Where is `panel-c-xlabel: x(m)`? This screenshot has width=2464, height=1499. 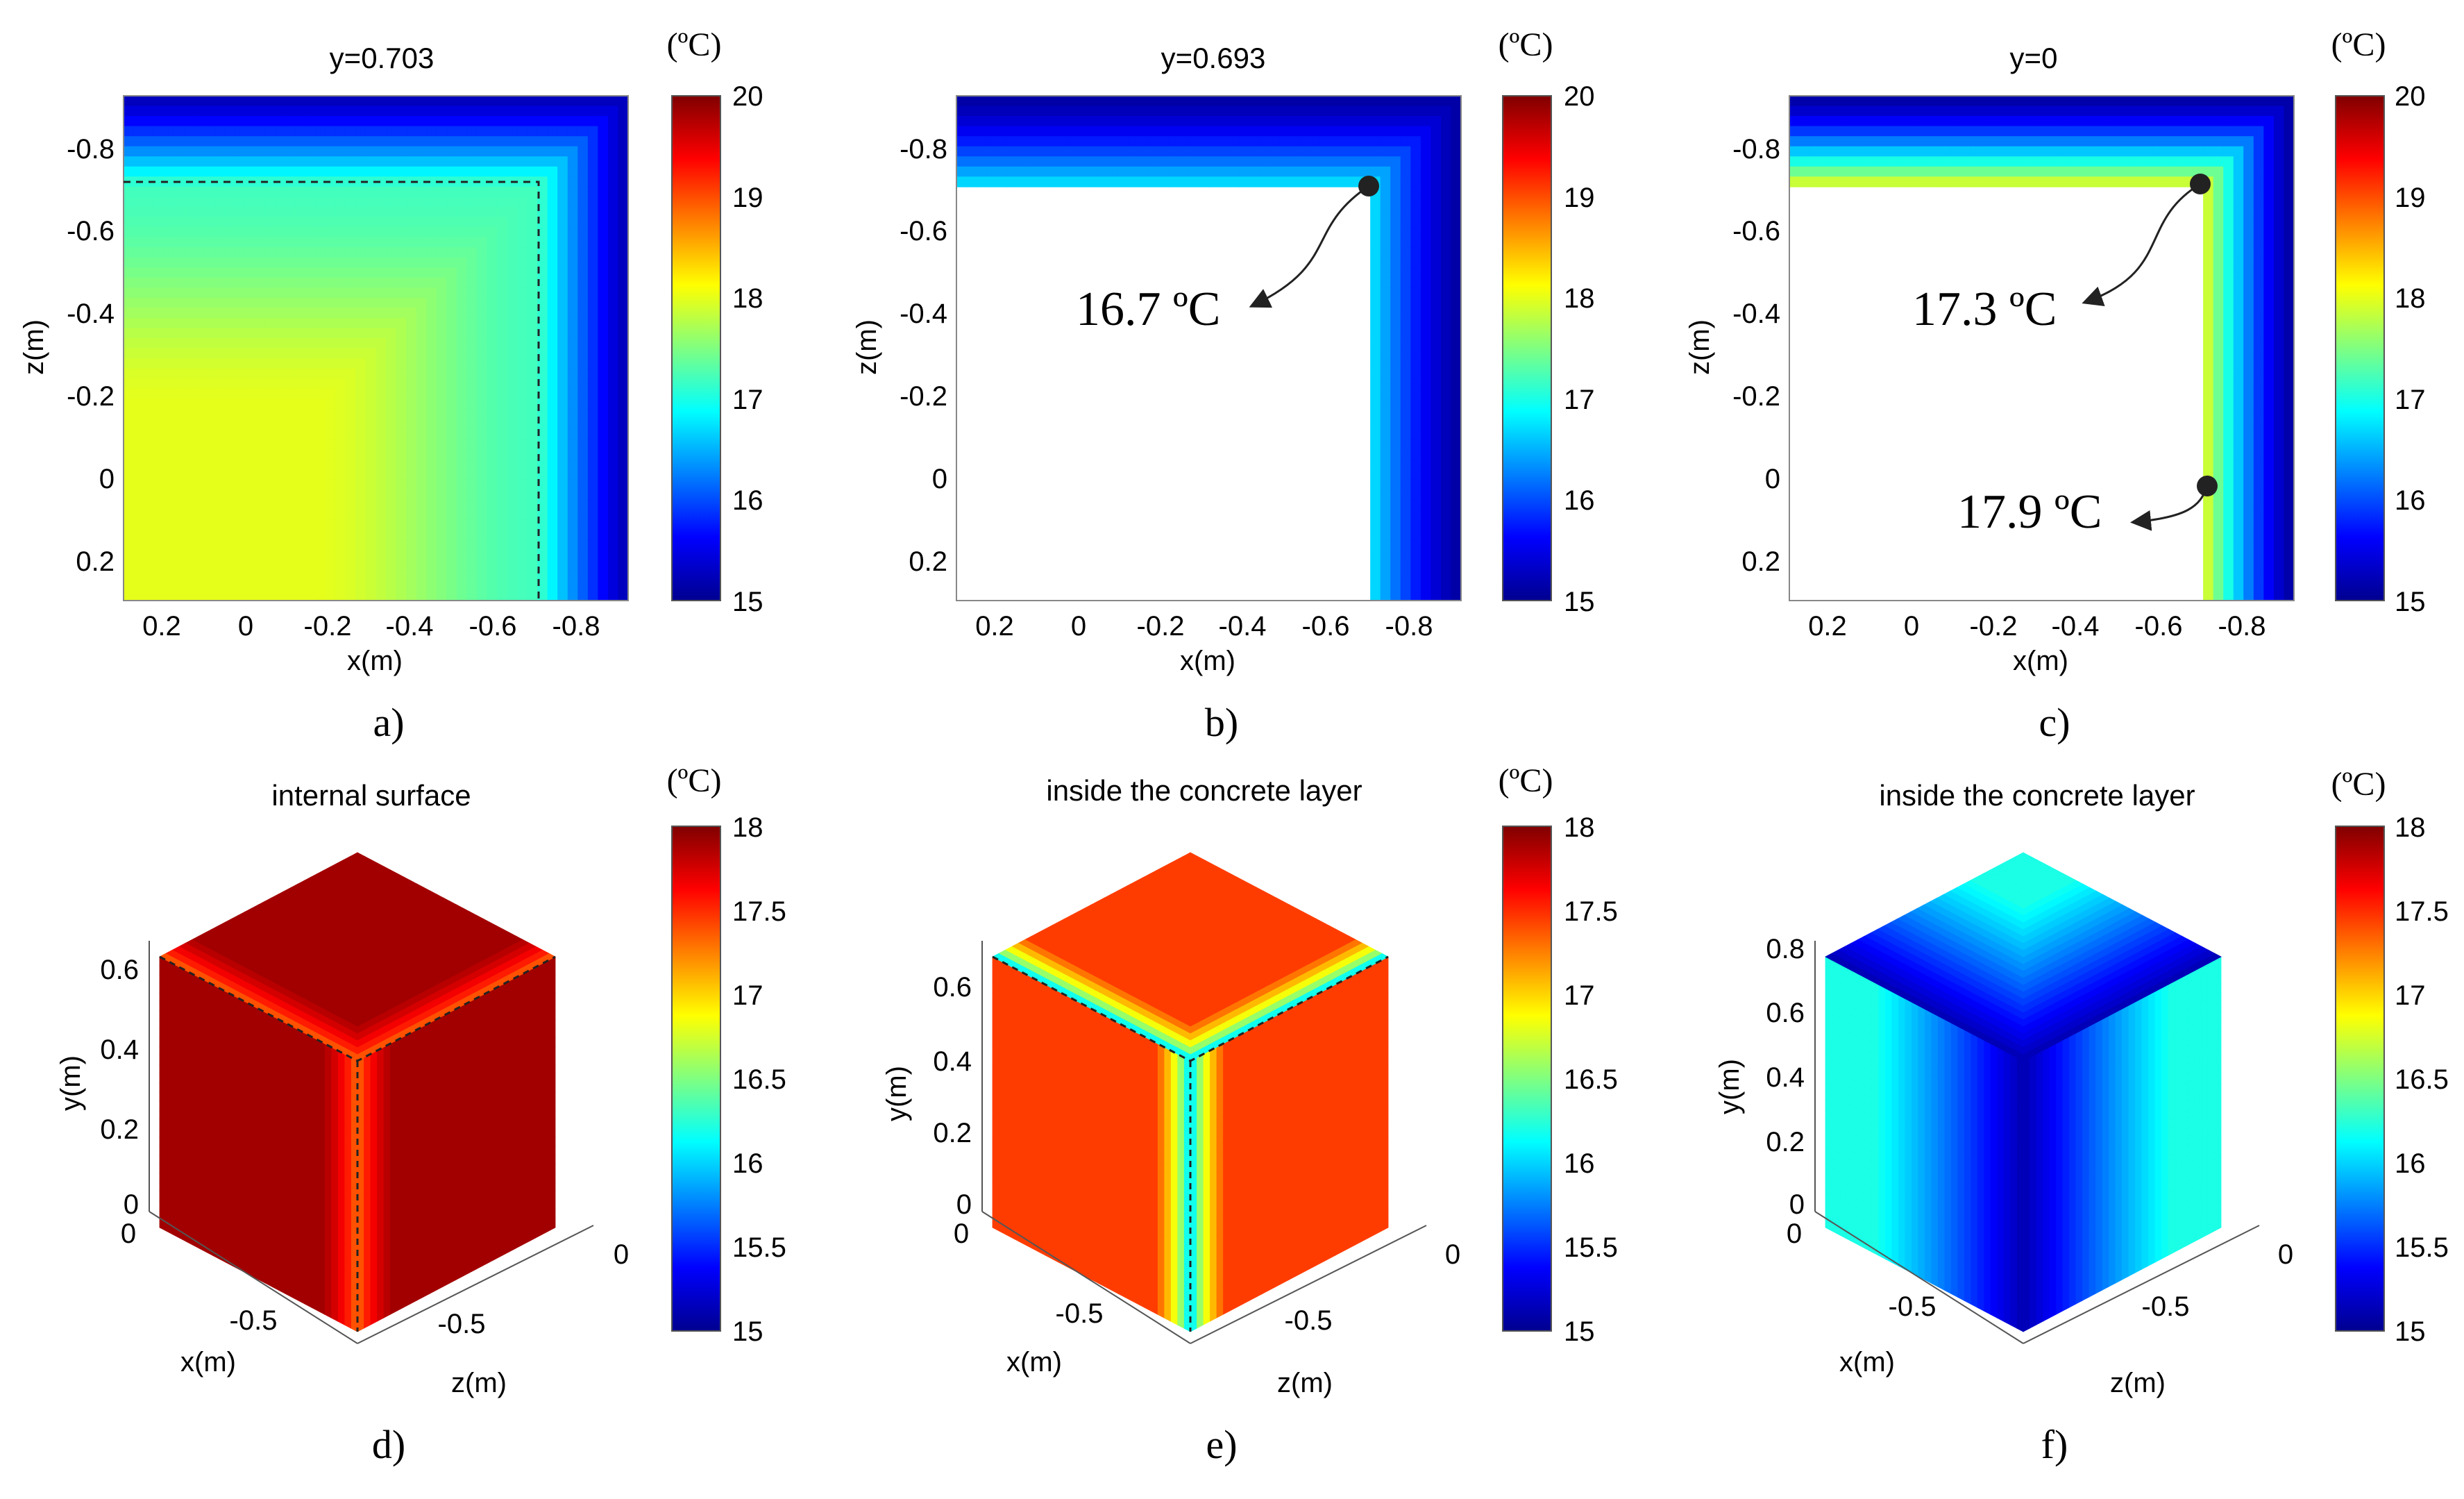 panel-c-xlabel: x(m) is located at coordinates (2040, 661).